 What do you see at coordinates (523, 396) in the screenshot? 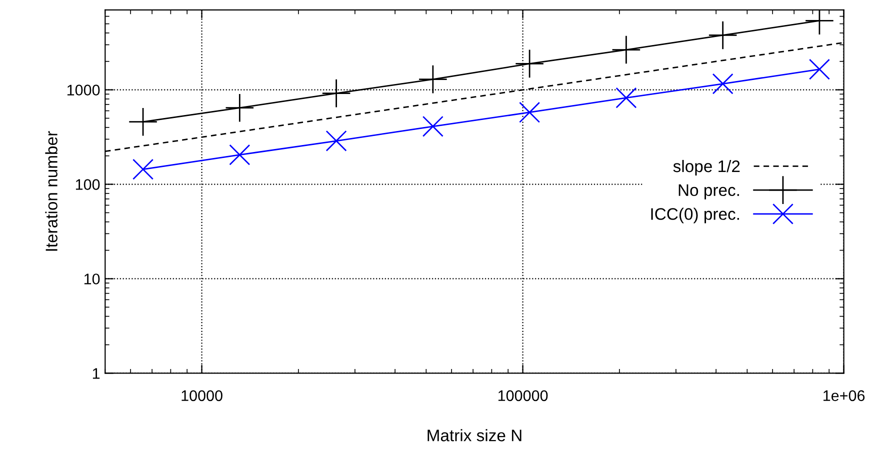
I see `x-tick-label: 100000` at bounding box center [523, 396].